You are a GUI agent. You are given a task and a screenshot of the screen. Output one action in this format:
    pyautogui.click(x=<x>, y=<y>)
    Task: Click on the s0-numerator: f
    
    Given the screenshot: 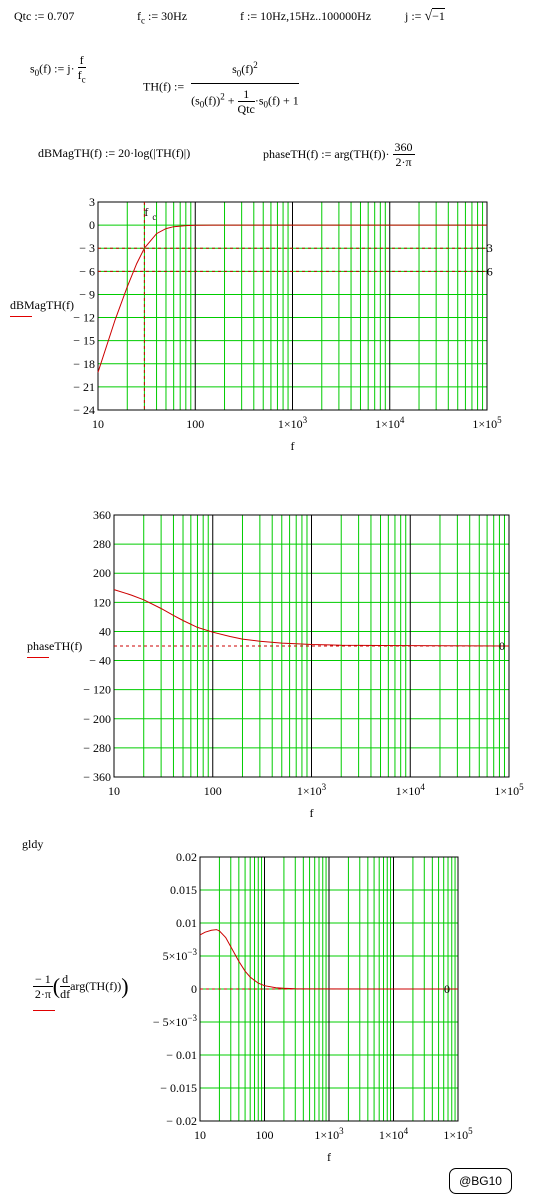 What is the action you would take?
    pyautogui.click(x=81, y=60)
    